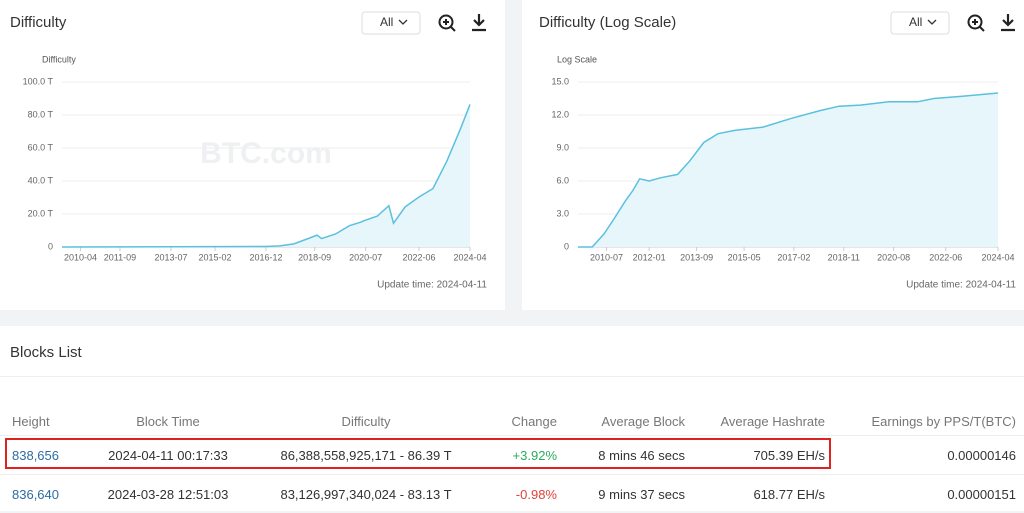 The width and height of the screenshot is (1024, 513). What do you see at coordinates (534, 455) in the screenshot?
I see `cell: +3.92%` at bounding box center [534, 455].